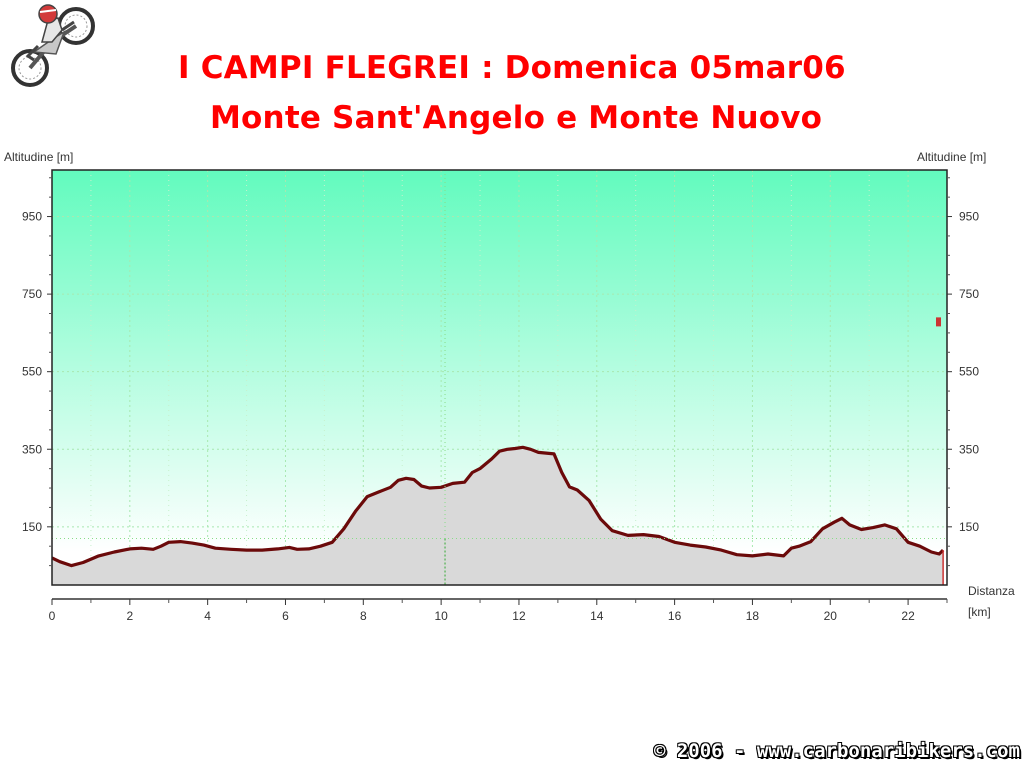 Image resolution: width=1024 pixels, height=768 pixels. I want to click on y-tick-label-right: 950, so click(969, 217).